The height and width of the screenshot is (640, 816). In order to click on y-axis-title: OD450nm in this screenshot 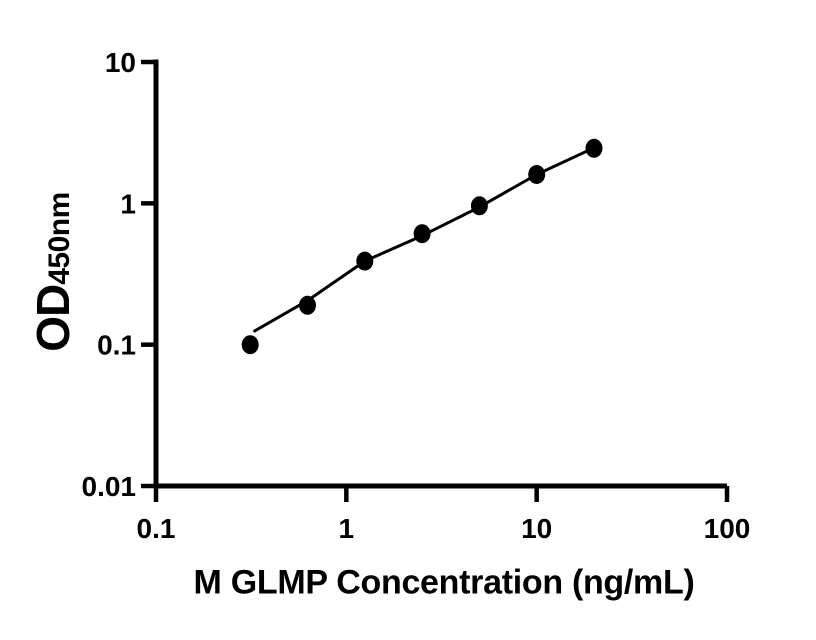, I will do `click(53, 272)`.